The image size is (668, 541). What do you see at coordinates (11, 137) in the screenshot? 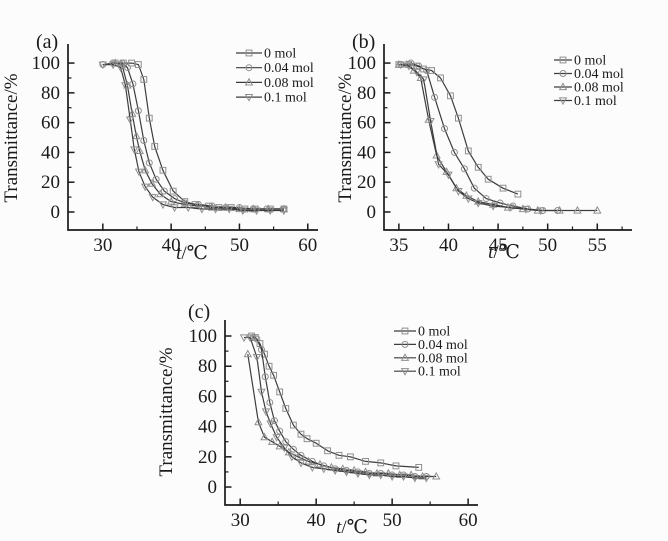
I see `y-axis-label-a: Transmittance/%` at bounding box center [11, 137].